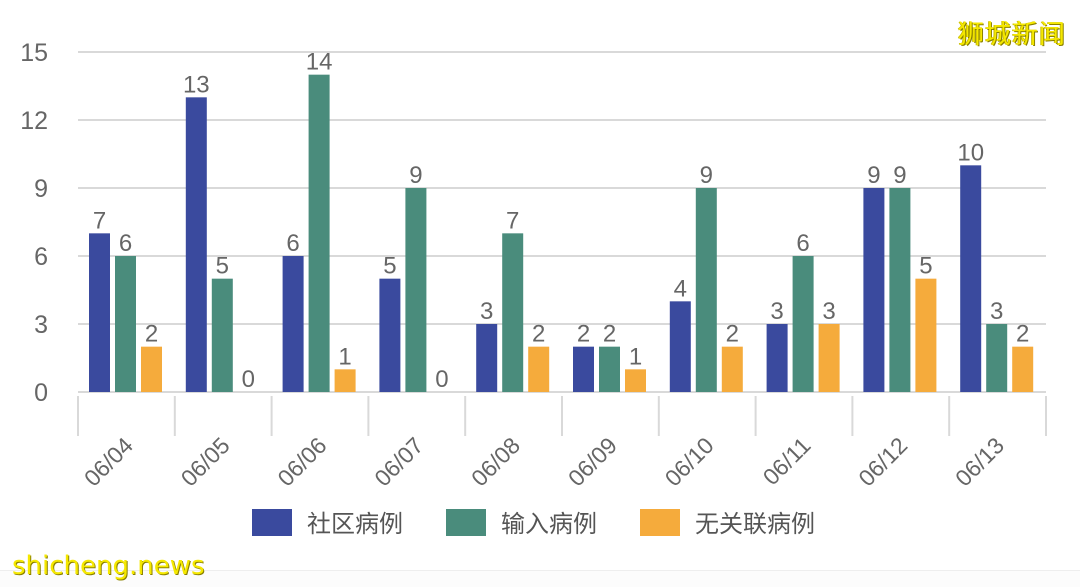  Describe the element at coordinates (689, 461) in the screenshot. I see `x-tick-label: 06/10` at that location.